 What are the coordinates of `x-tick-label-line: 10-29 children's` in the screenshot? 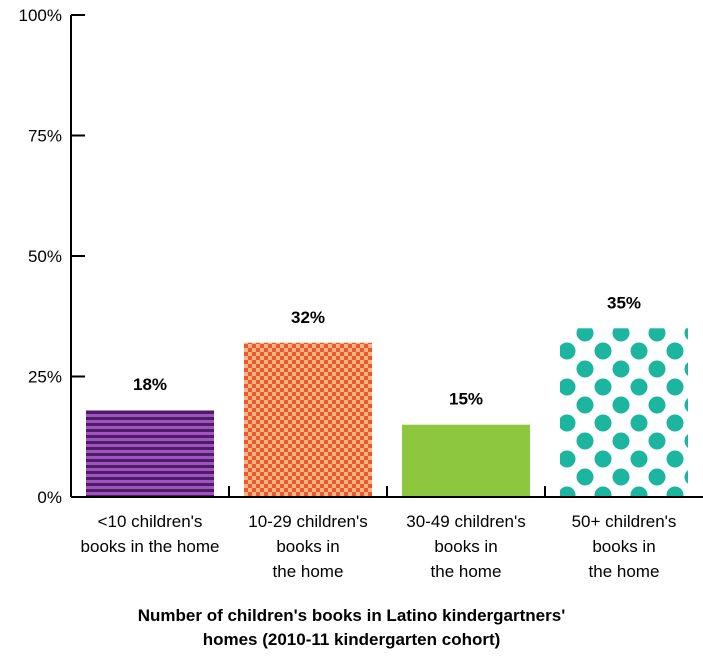 It's located at (307, 521).